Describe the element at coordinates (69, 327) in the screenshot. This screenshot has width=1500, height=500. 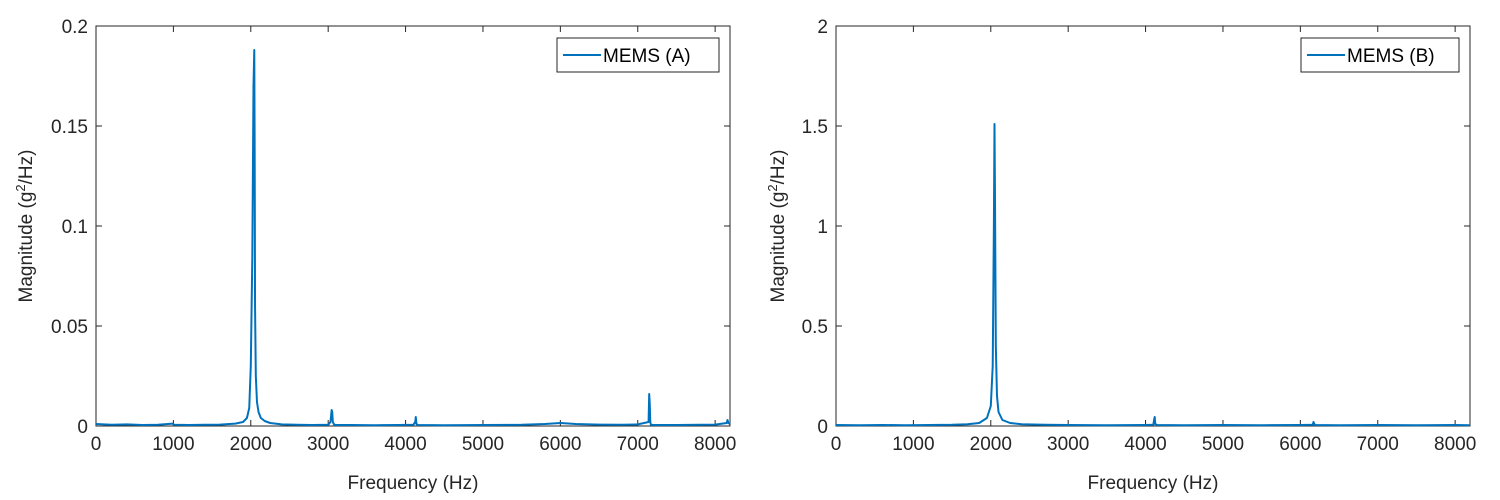
I see `y-tick-label: 0.05` at that location.